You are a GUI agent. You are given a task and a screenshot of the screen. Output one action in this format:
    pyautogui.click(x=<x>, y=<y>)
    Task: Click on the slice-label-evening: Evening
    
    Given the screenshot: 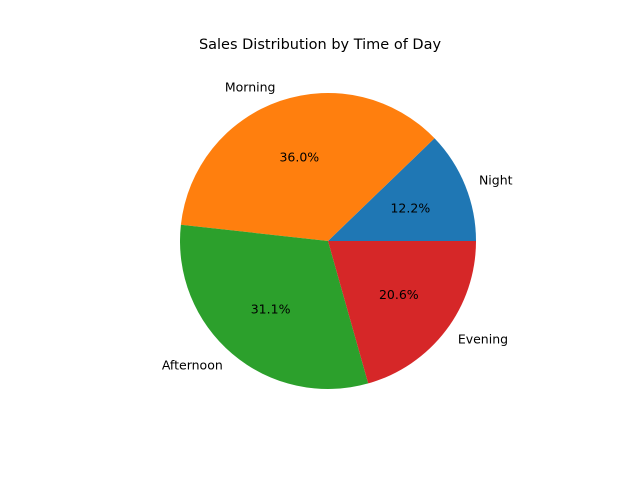 What is the action you would take?
    pyautogui.click(x=483, y=339)
    